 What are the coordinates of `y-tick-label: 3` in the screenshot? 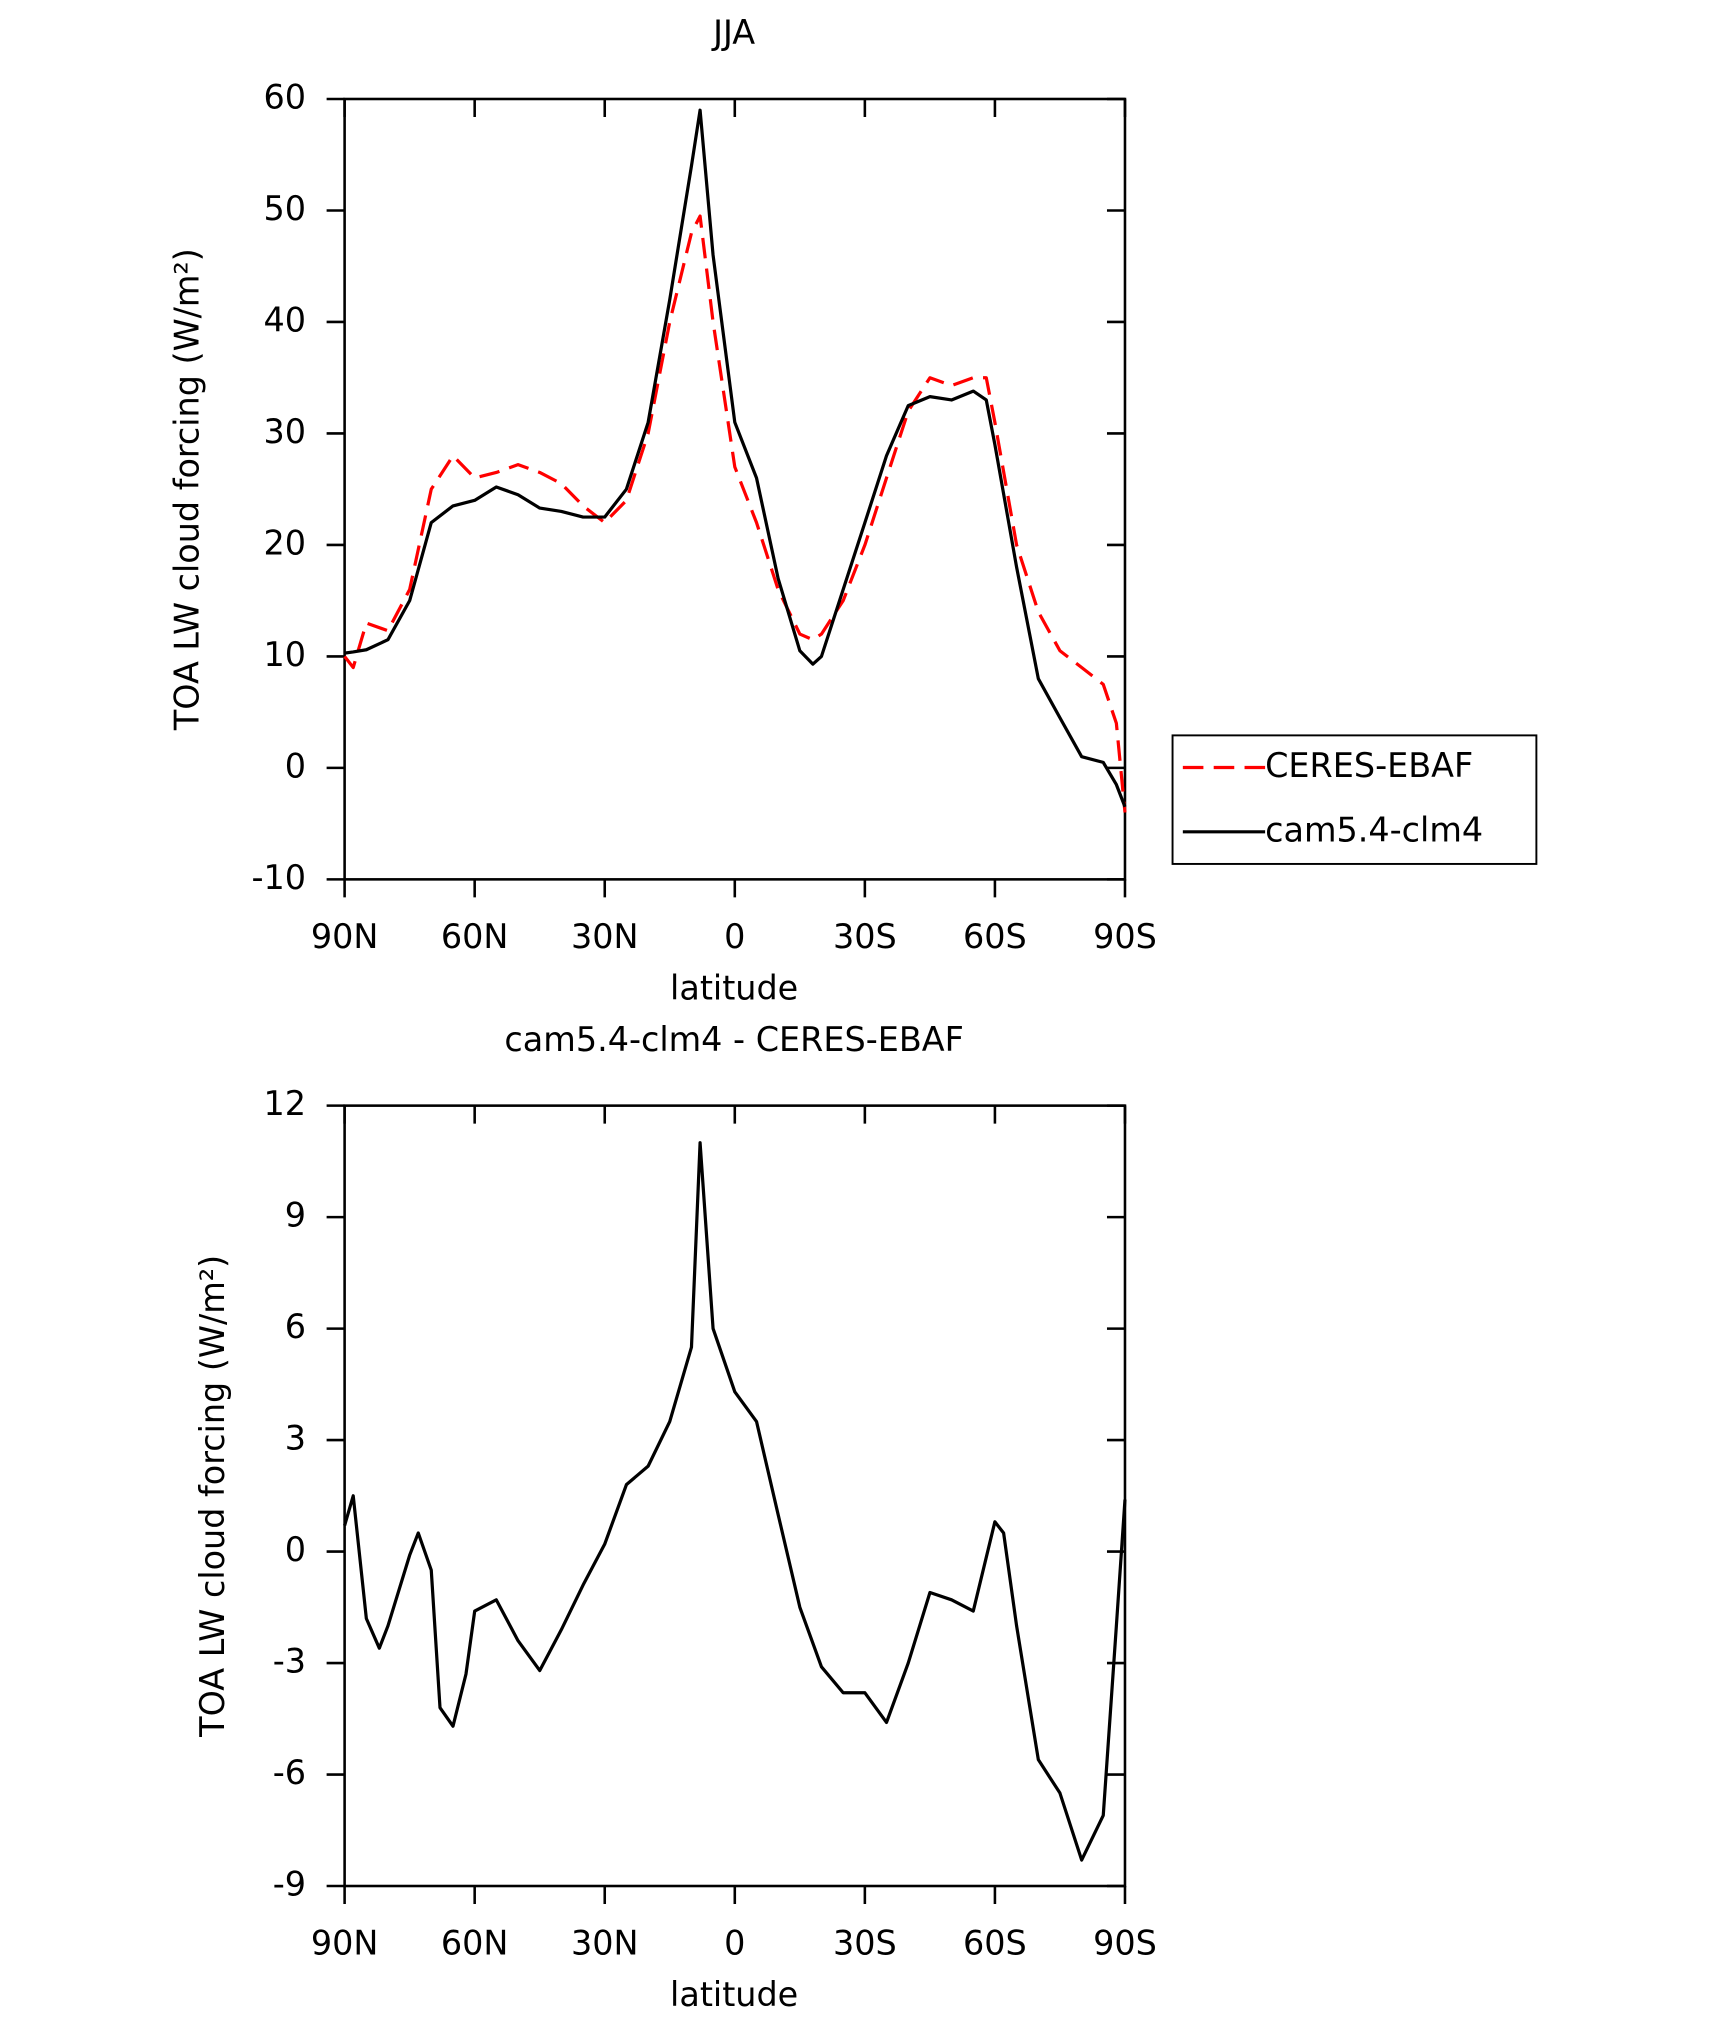 It's located at (295, 1438).